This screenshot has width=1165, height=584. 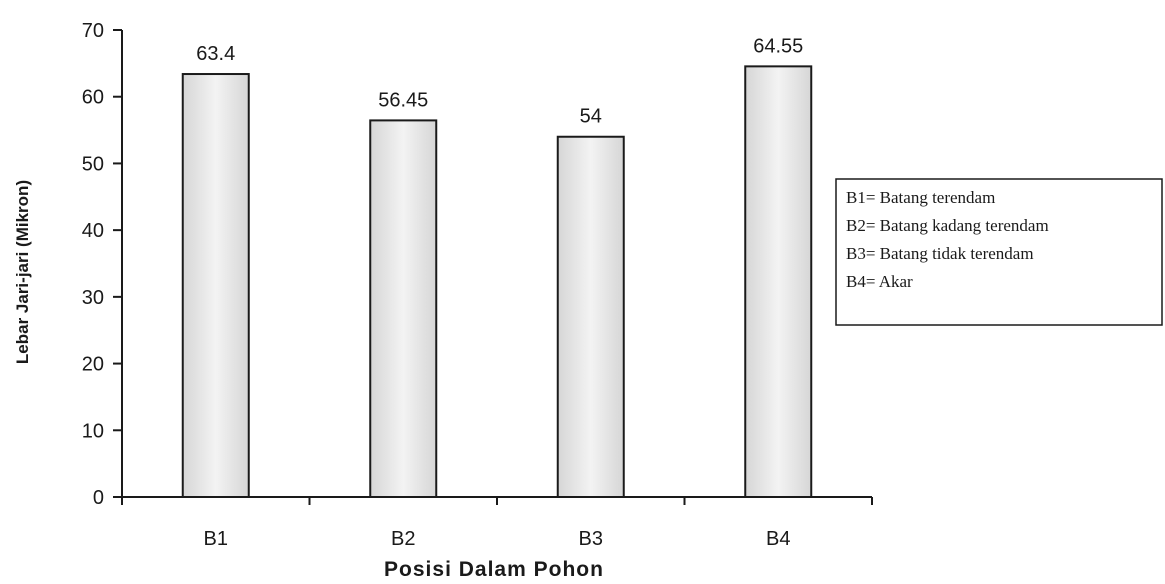 I want to click on x-tick-label-b1: B1, so click(x=216, y=539).